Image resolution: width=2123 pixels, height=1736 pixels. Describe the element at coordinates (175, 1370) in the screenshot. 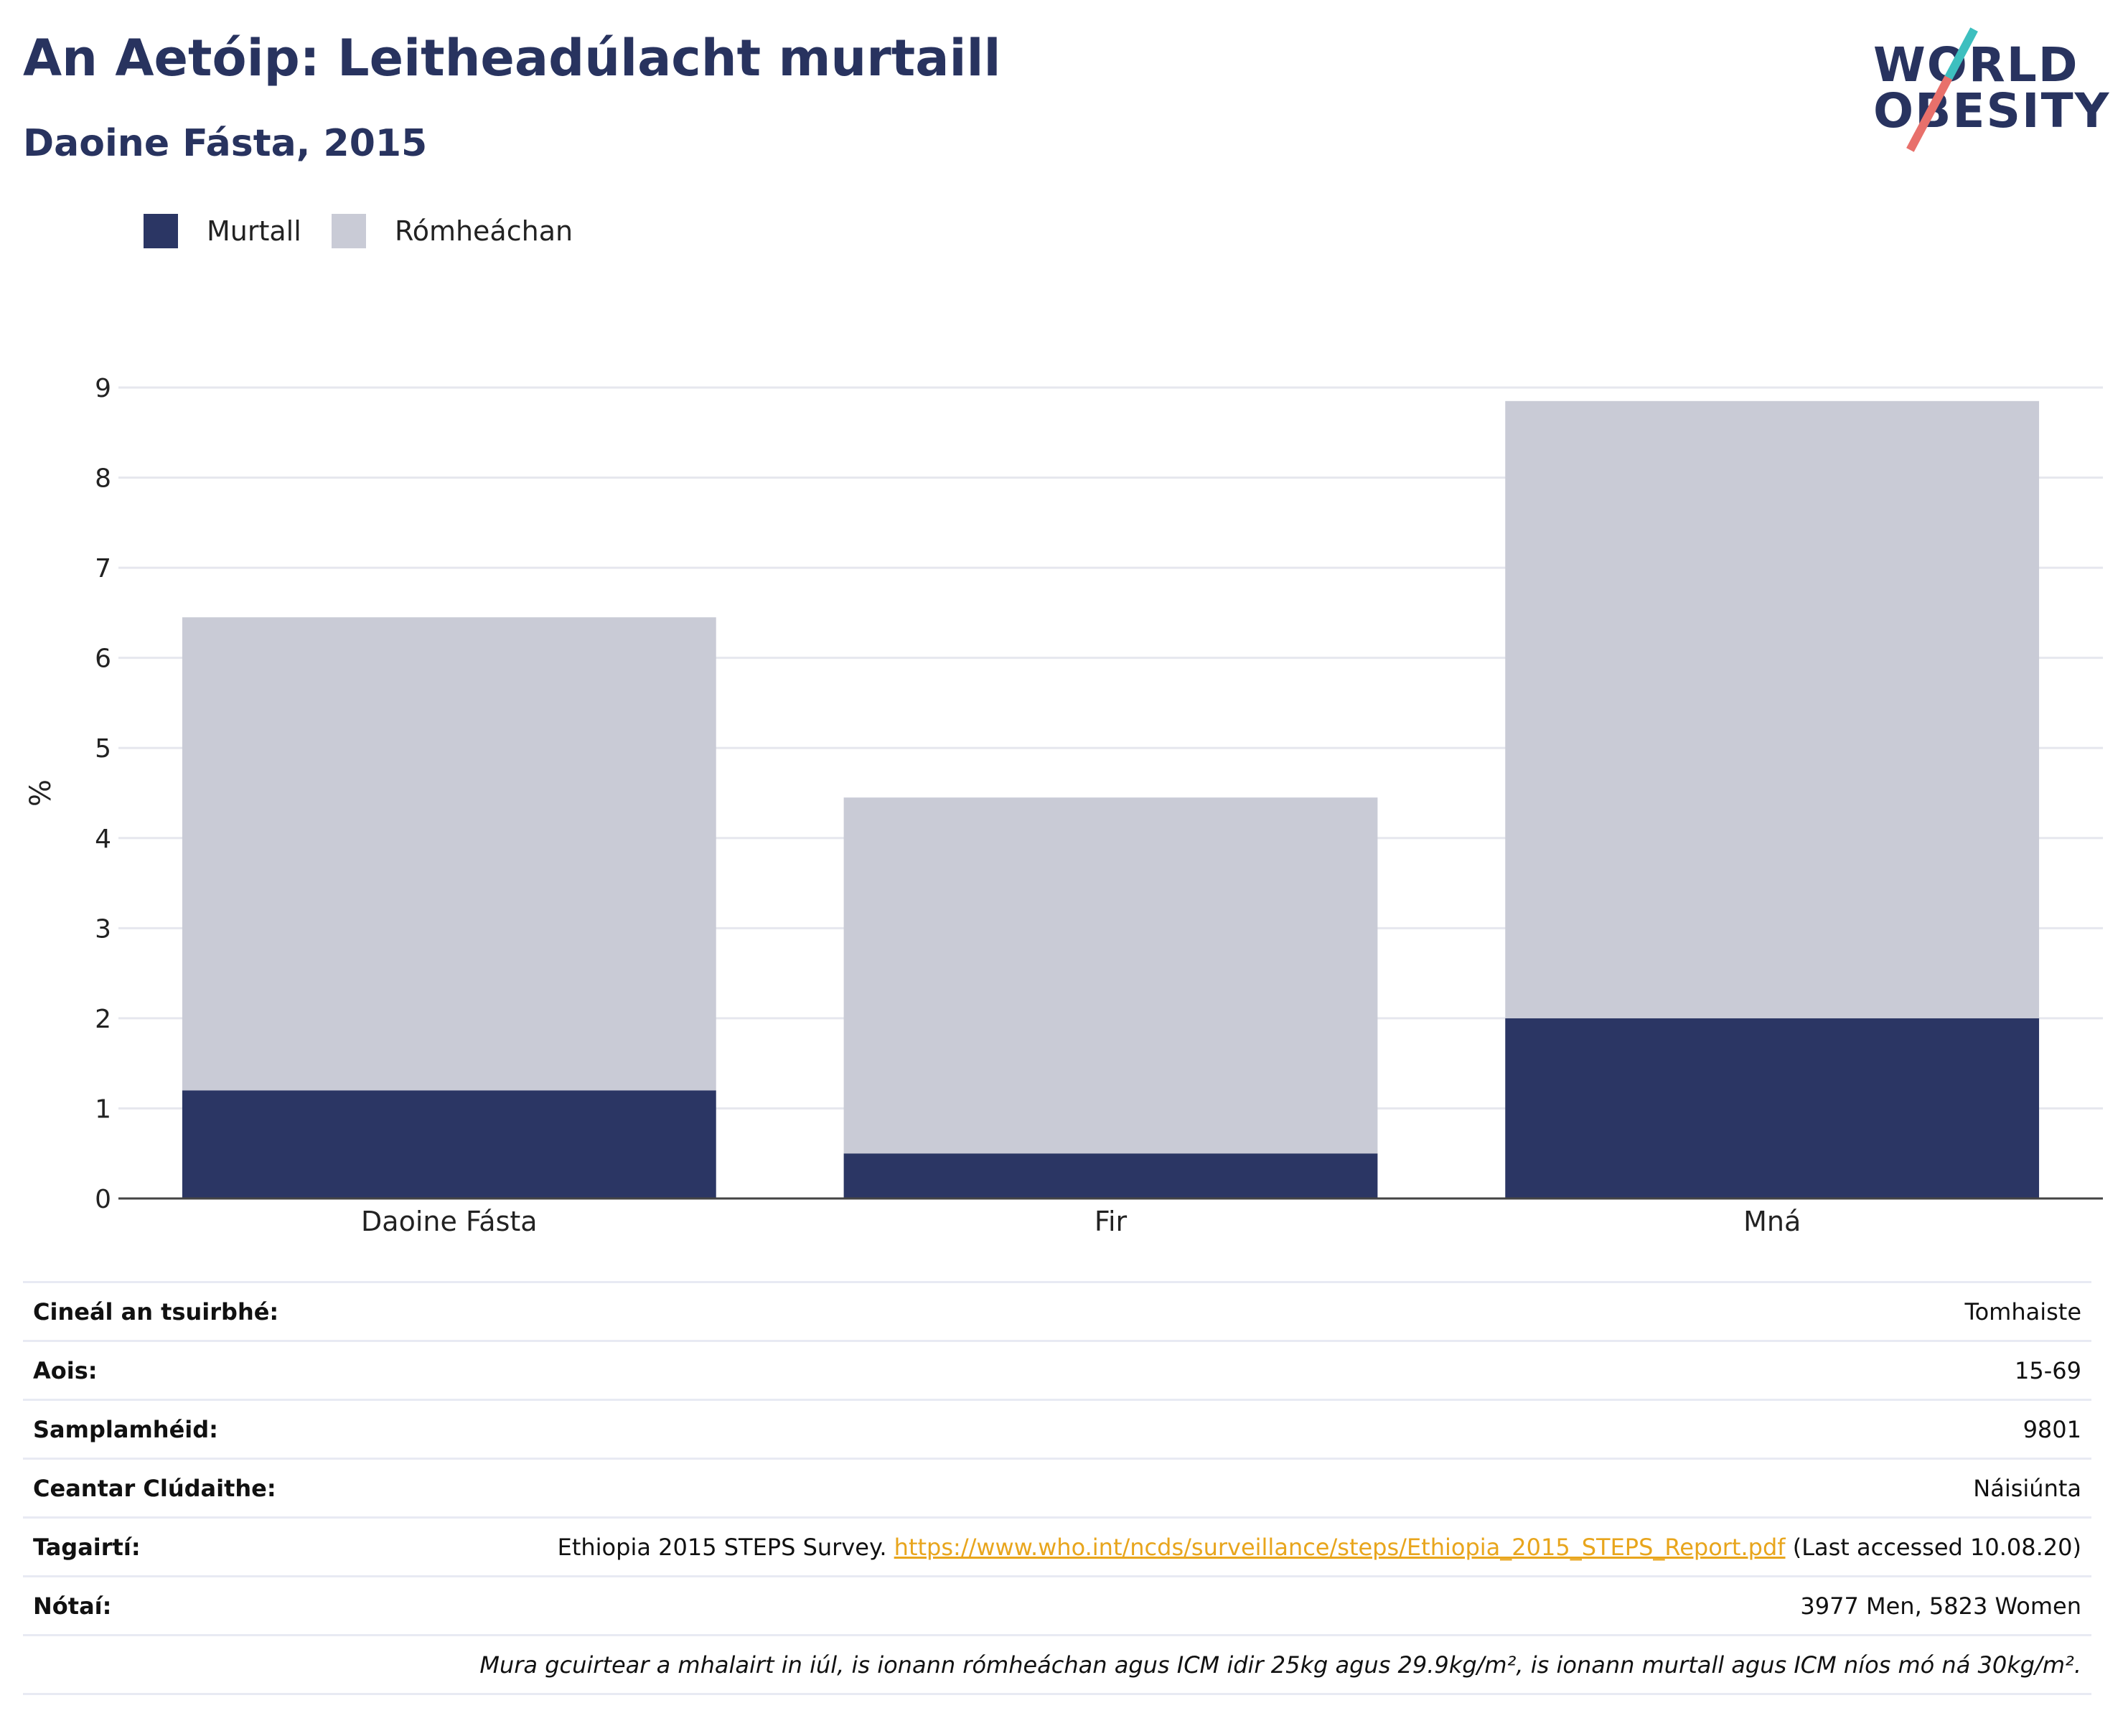

I see `info-key-age: Aois:` at that location.